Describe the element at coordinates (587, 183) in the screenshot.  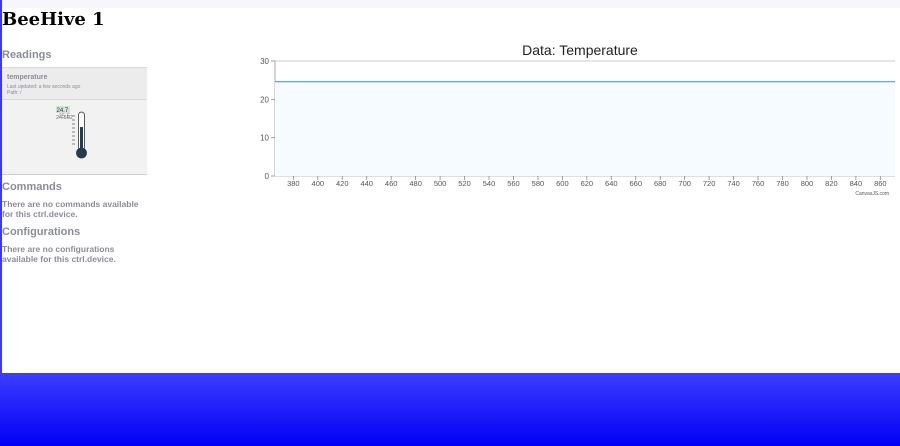
I see `x-tick-label: 620` at that location.